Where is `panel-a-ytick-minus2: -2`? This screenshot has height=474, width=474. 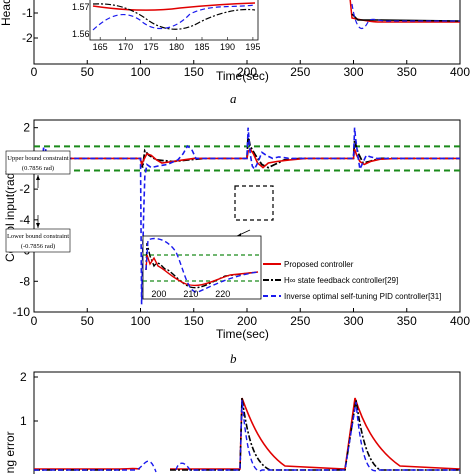
panel-a-ytick-minus2: -2 is located at coordinates (27, 38).